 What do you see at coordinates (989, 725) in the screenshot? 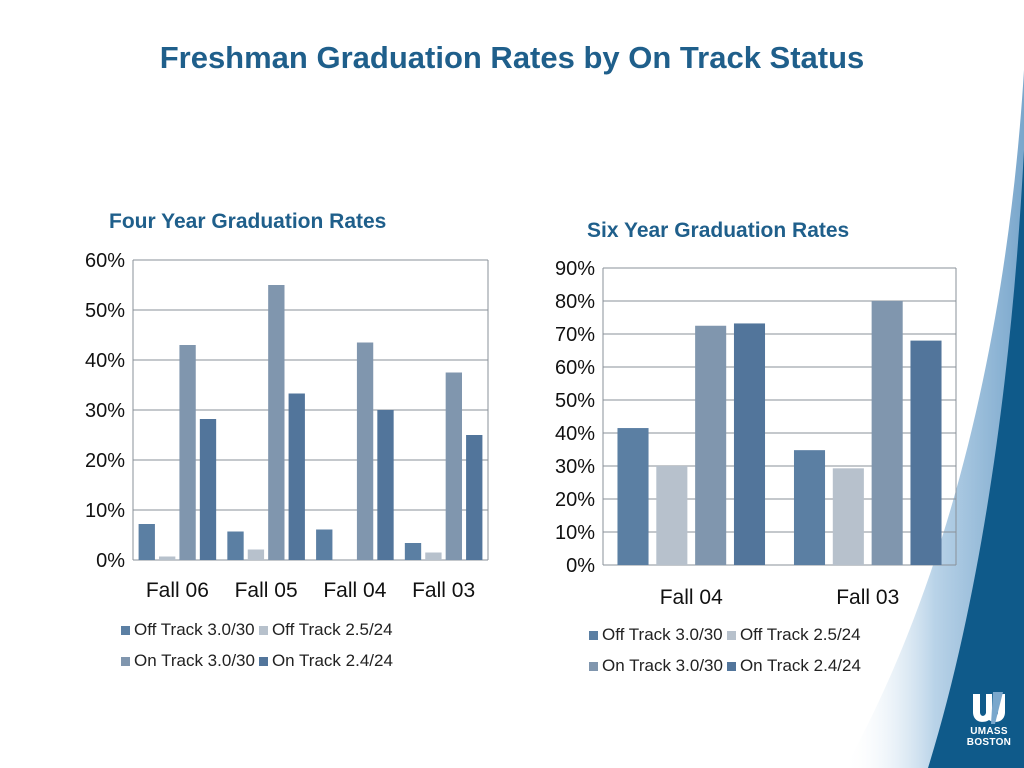
I see `umass-boston-logo: UMASS BOSTON` at bounding box center [989, 725].